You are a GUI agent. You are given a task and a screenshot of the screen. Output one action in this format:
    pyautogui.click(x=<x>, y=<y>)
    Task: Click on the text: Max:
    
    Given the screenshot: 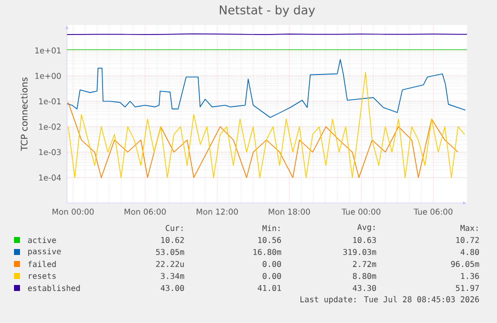 What is the action you would take?
    pyautogui.click(x=469, y=228)
    